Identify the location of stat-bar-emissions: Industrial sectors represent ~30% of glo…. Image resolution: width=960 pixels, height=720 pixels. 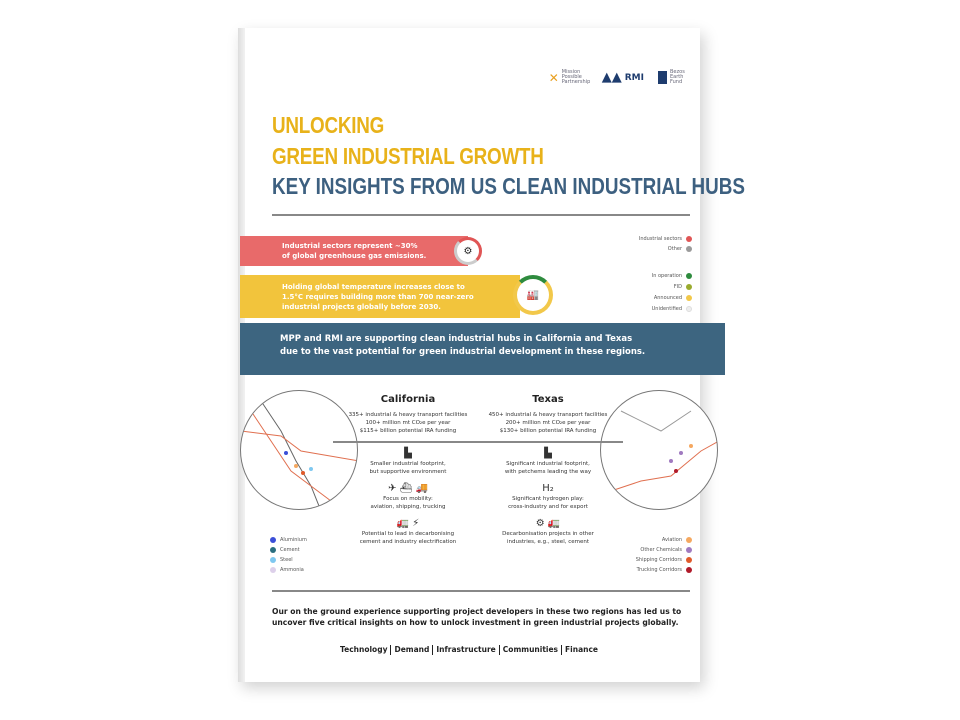
(354, 251).